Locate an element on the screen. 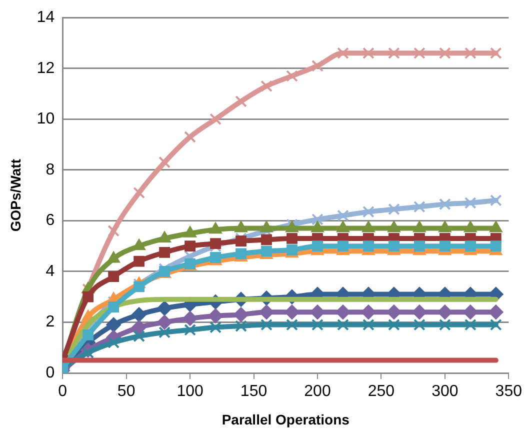 This screenshot has width=525, height=437. x-tick-label: 350 is located at coordinates (508, 391).